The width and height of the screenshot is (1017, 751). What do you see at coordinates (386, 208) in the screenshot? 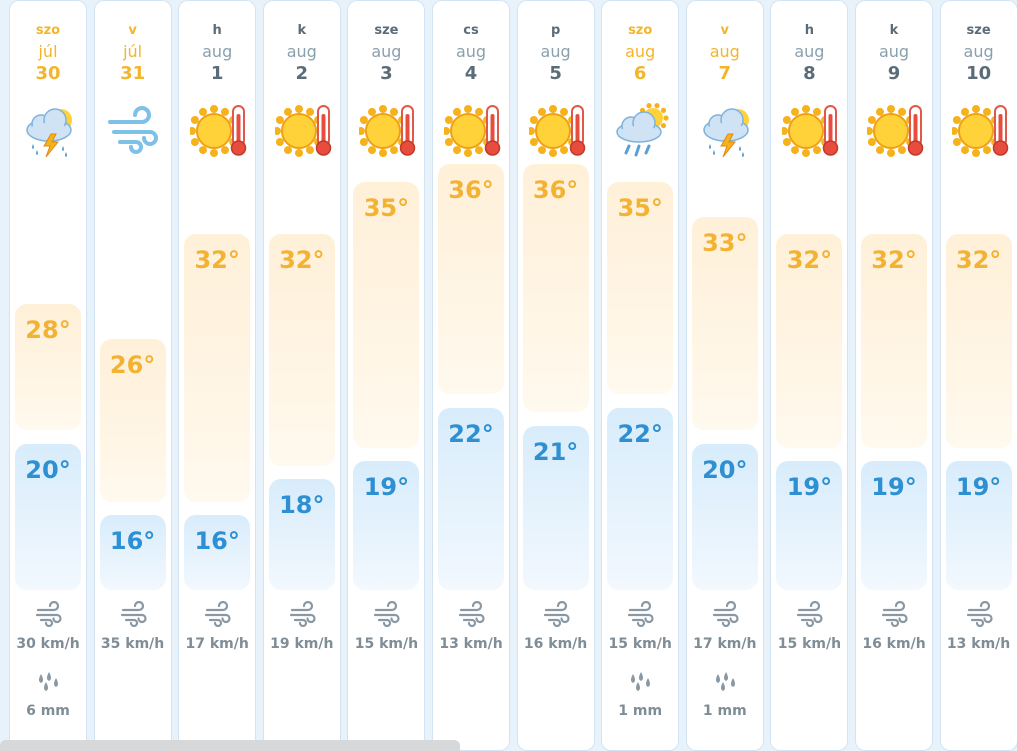
I see `high-temp: 35°` at bounding box center [386, 208].